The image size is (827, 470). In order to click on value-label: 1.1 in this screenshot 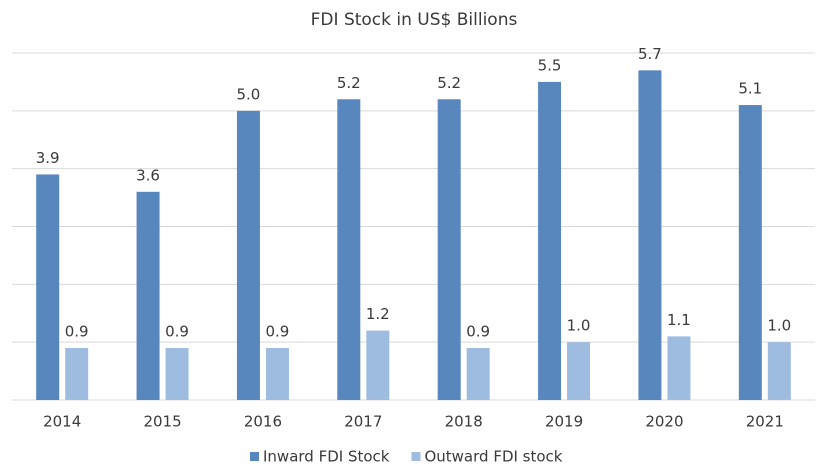, I will do `click(679, 320)`.